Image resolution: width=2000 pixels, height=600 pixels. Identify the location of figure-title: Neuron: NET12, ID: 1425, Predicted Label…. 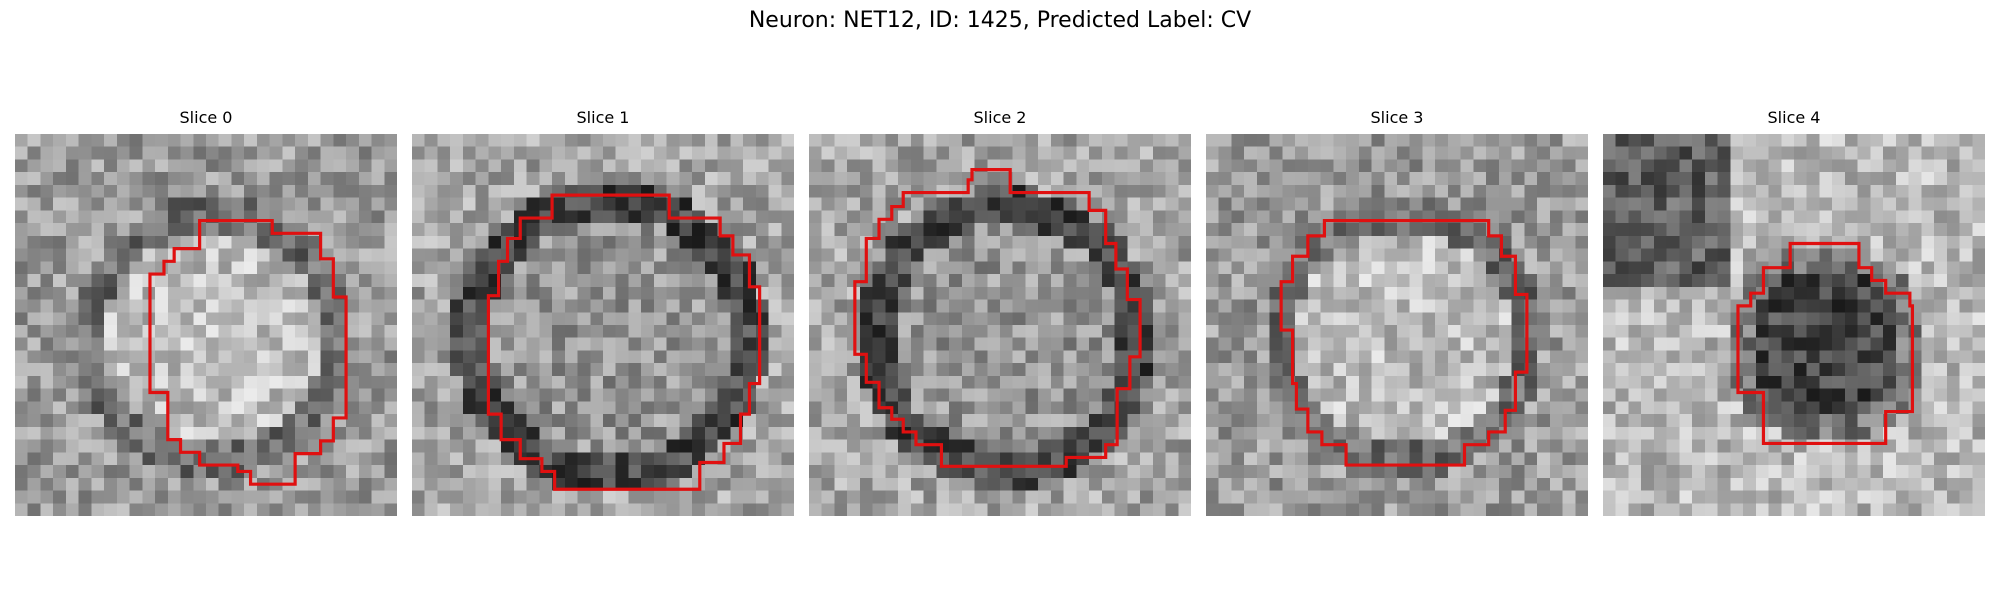
(1000, 20).